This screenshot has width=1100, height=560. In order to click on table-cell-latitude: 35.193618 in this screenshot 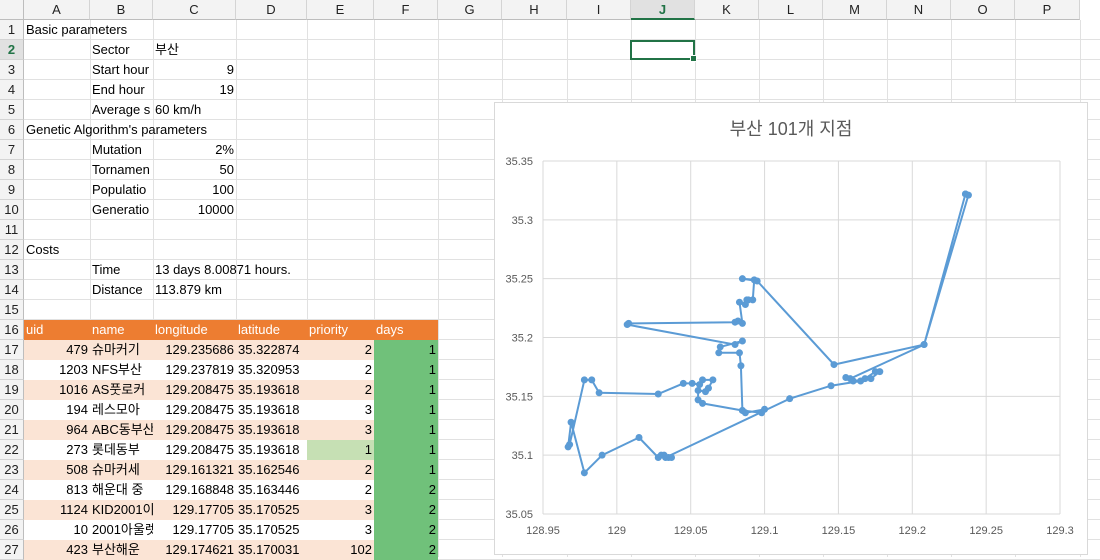, I will do `click(271, 410)`.